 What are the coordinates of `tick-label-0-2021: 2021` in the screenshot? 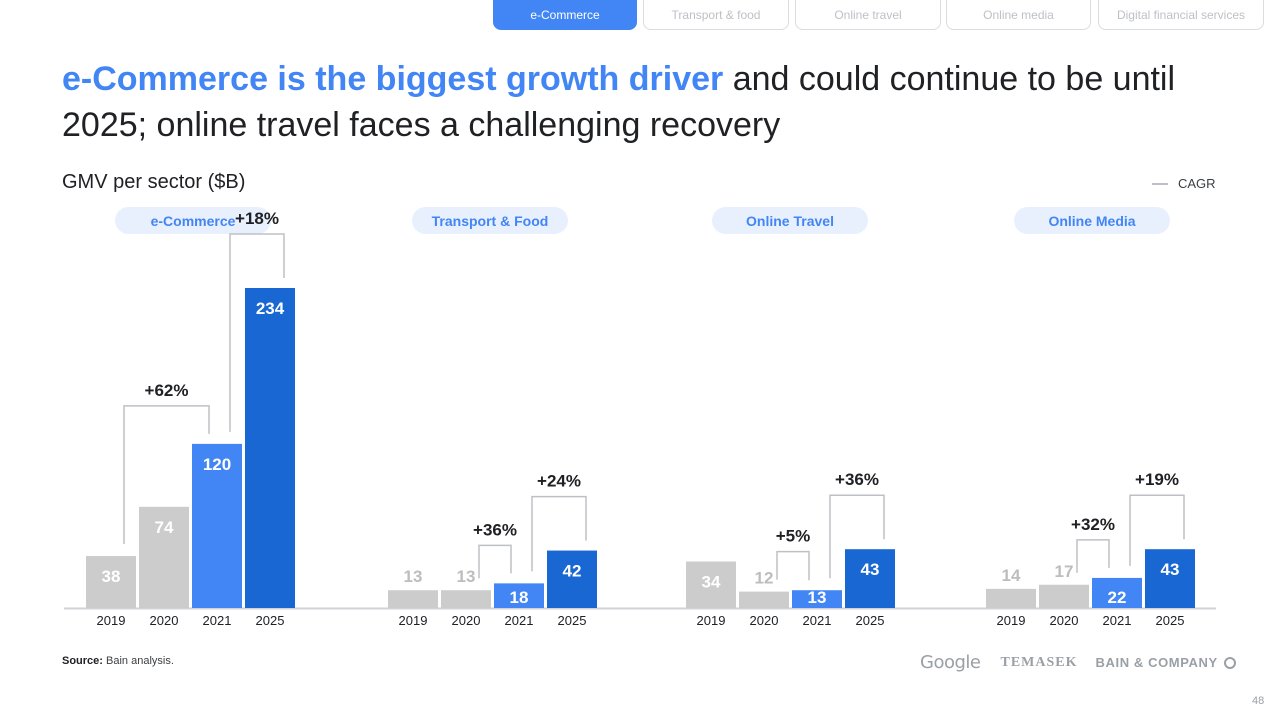 It's located at (217, 620).